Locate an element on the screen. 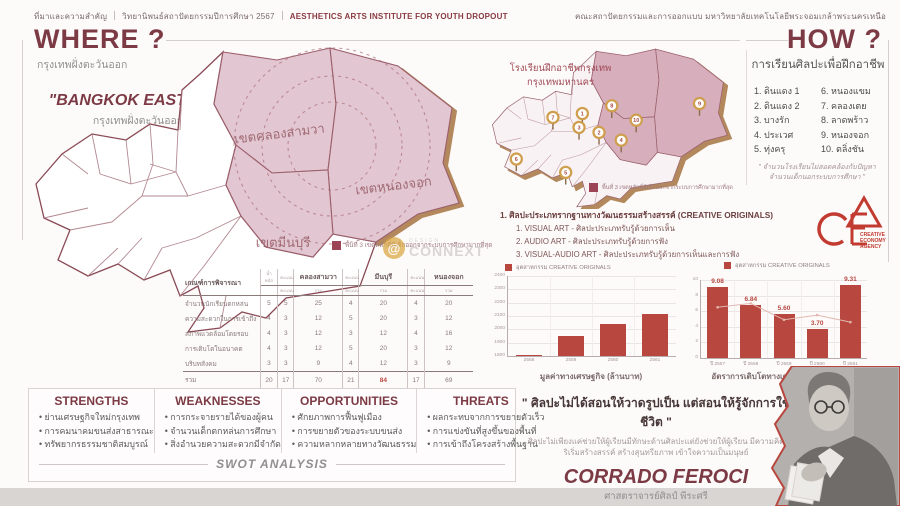 Image resolution: width=900 pixels, height=506 pixels. frame-line-right is located at coordinates (888, 151).